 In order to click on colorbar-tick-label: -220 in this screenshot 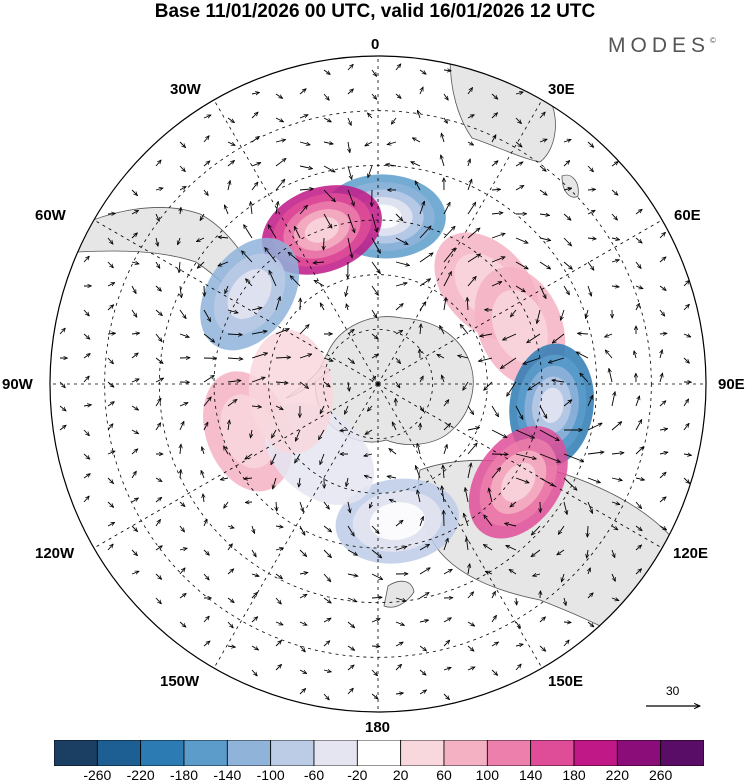, I will do `click(140, 775)`.